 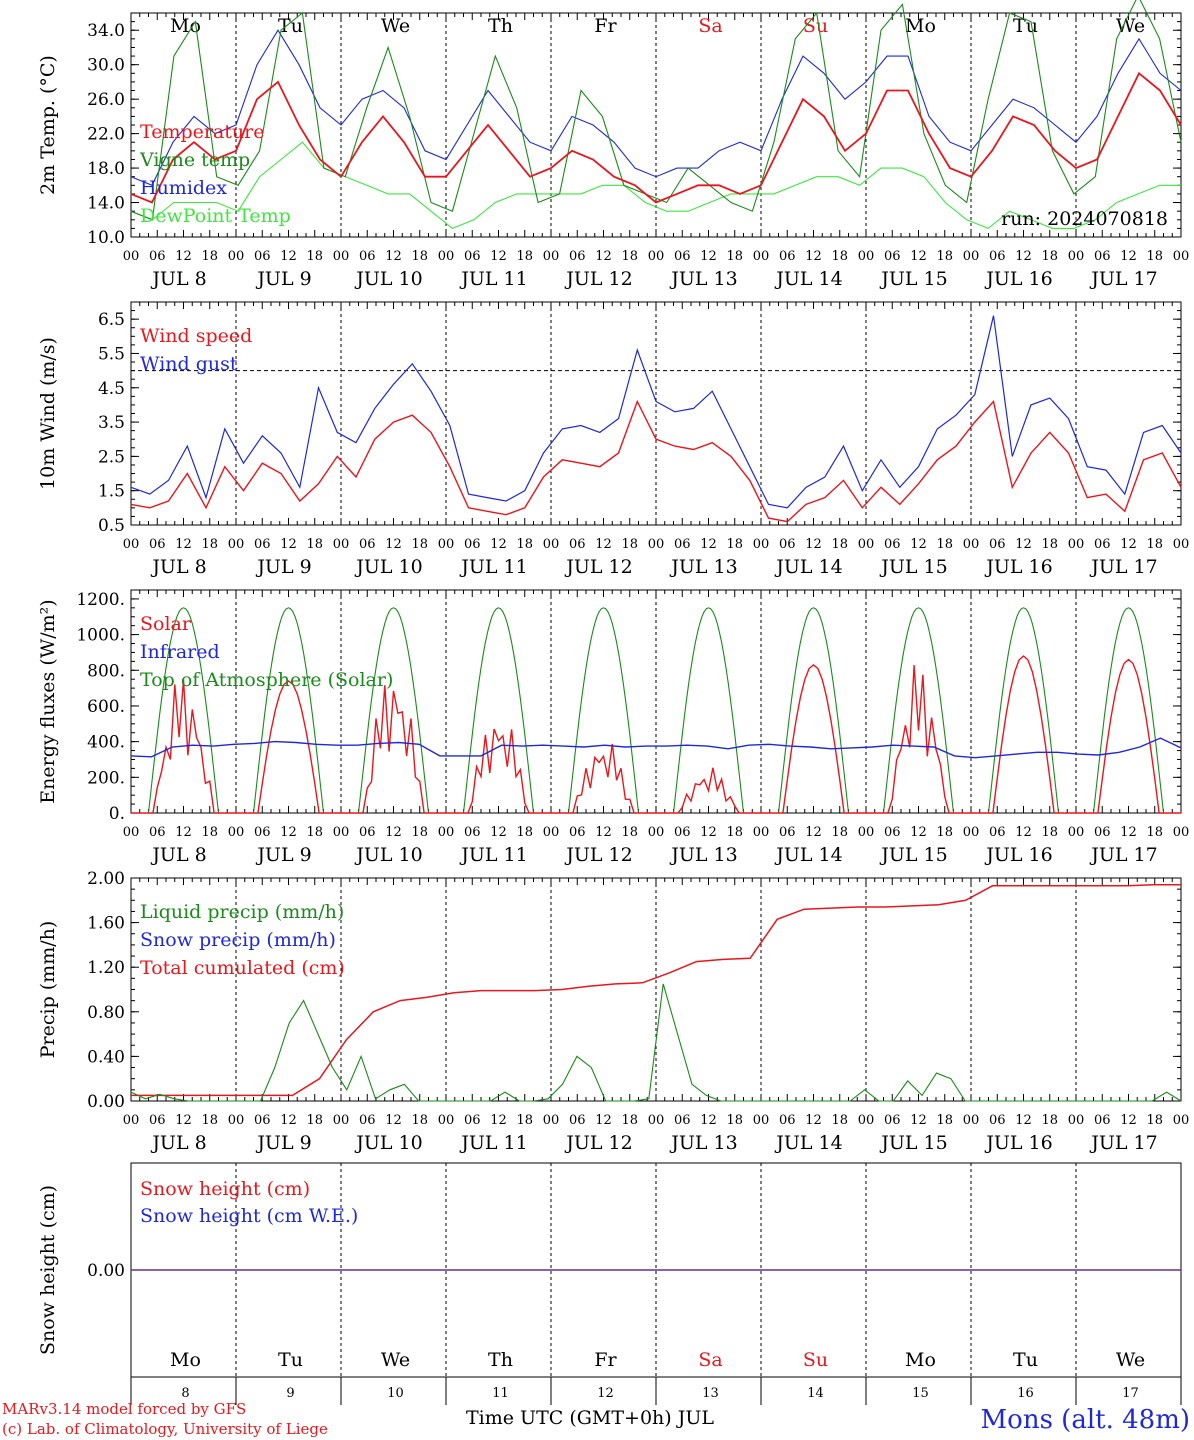 What do you see at coordinates (215, 216) in the screenshot?
I see `legend-label: DewPoint Temp` at bounding box center [215, 216].